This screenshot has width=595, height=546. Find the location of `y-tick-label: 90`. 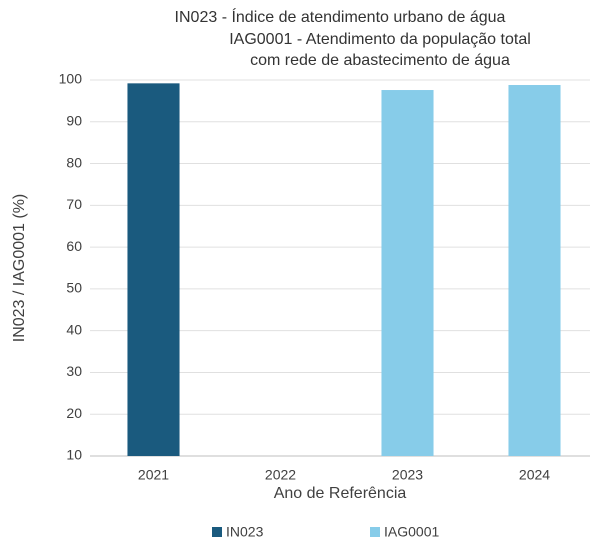

y-tick-label: 90 is located at coordinates (74, 120).